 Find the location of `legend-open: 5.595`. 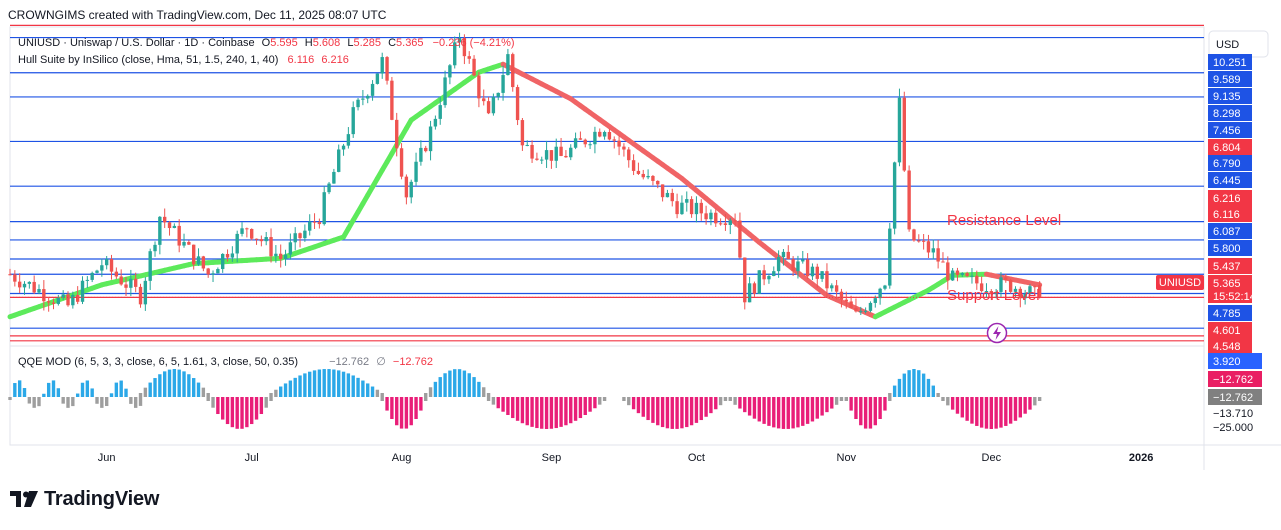

legend-open: 5.595 is located at coordinates (284, 43).